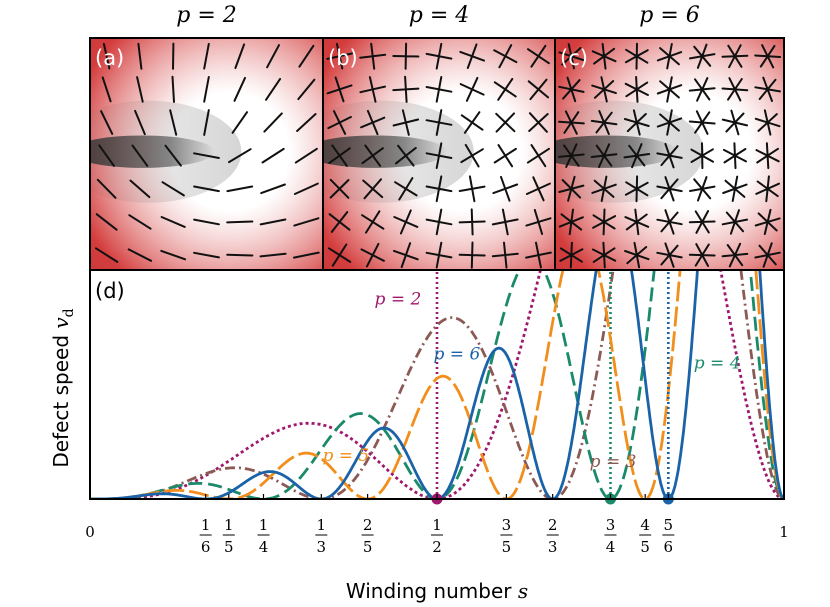 This screenshot has width=830, height=607. Describe the element at coordinates (507, 525) in the screenshot. I see `x-tick-numerator: 3` at that location.